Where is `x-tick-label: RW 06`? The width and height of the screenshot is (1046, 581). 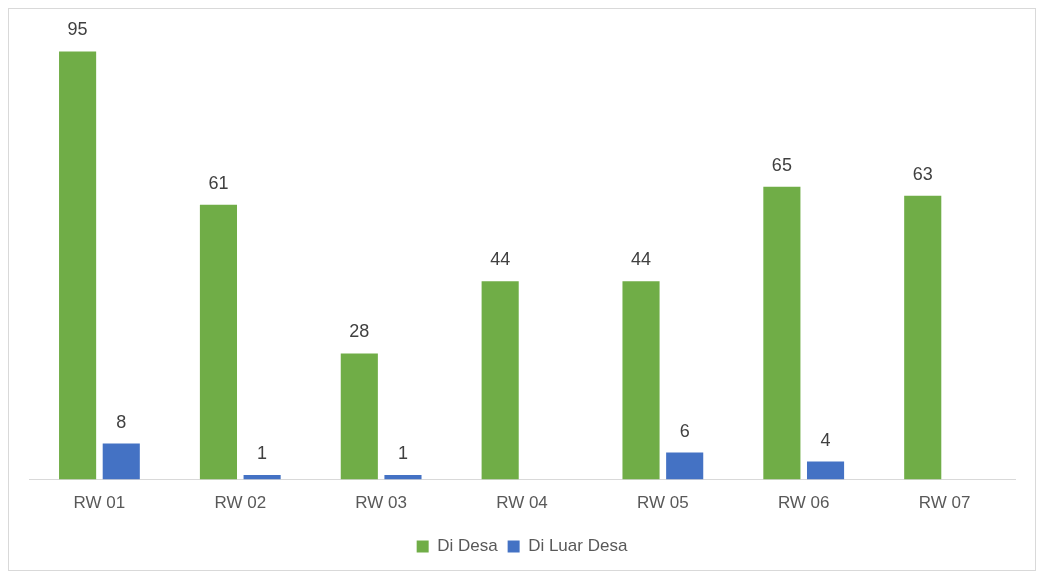
x-tick-label: RW 06 is located at coordinates (803, 503).